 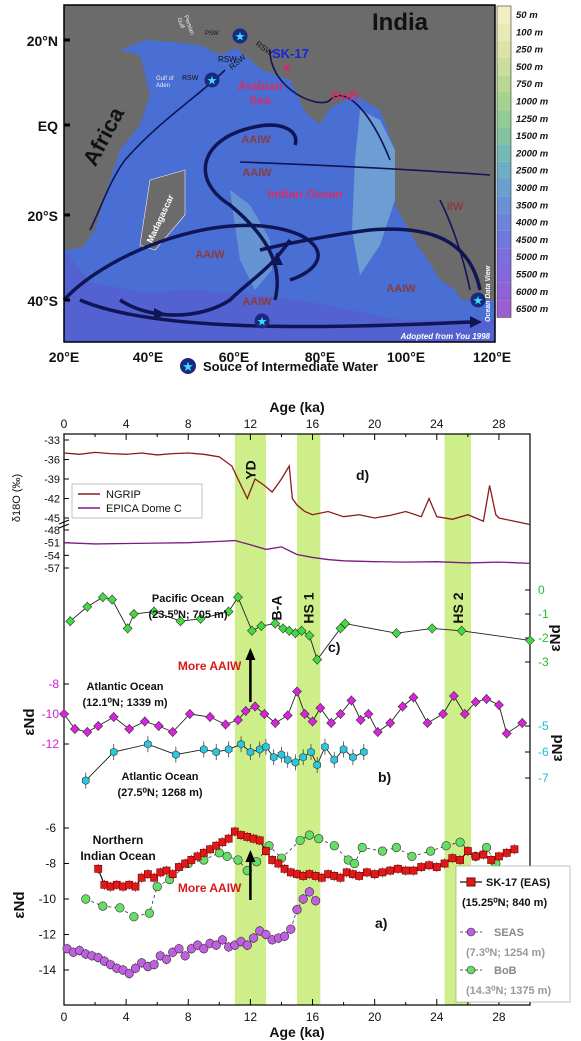 What do you see at coordinates (557, 747) in the screenshot?
I see `panel-b-ylabel-right: εNd` at bounding box center [557, 747].